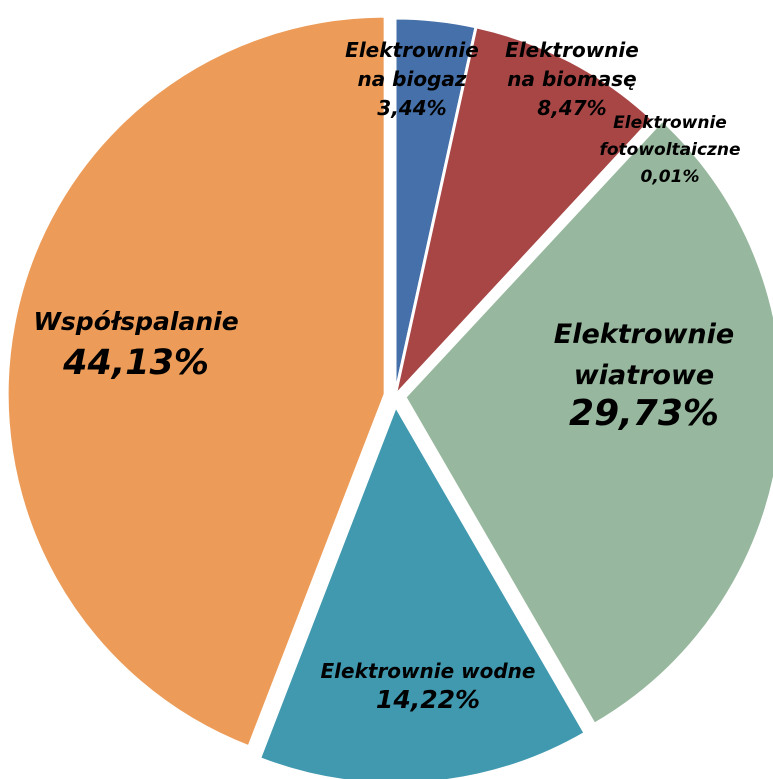 The height and width of the screenshot is (779, 773). I want to click on data-label-biomasa: Elektrownie na biomasę 8,47%, so click(572, 79).